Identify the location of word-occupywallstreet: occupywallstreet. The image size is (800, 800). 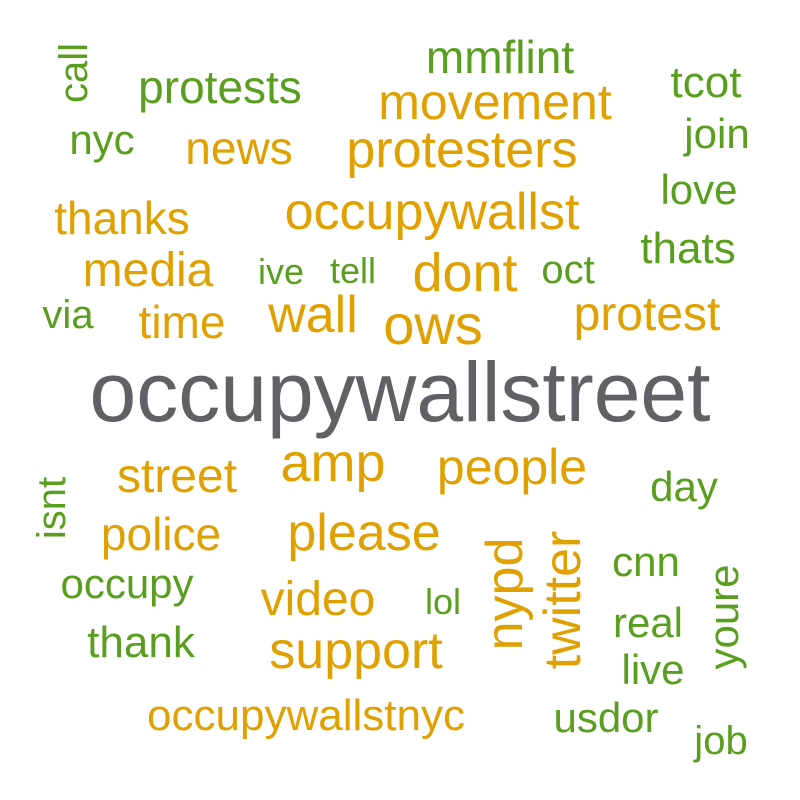
(400, 392).